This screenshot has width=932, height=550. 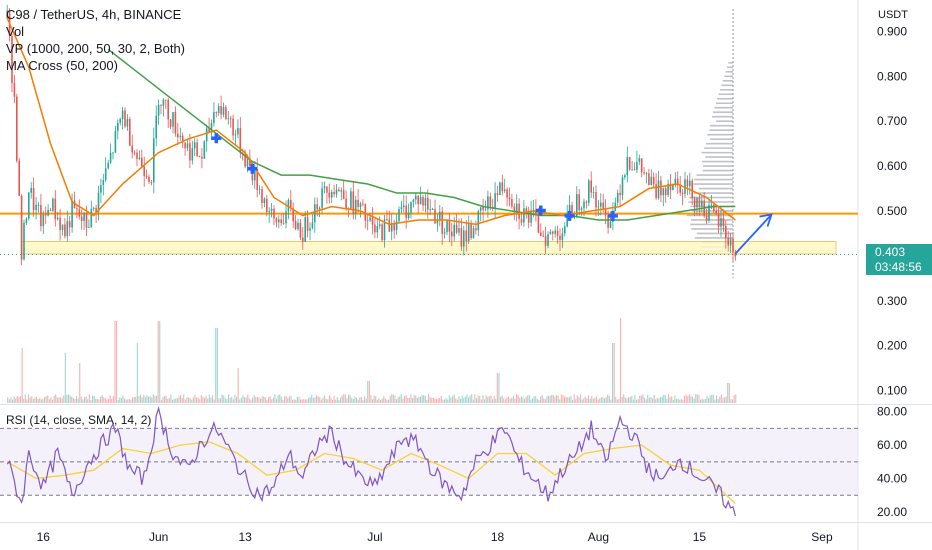 What do you see at coordinates (822, 537) in the screenshot?
I see `time-tick-label: Sep` at bounding box center [822, 537].